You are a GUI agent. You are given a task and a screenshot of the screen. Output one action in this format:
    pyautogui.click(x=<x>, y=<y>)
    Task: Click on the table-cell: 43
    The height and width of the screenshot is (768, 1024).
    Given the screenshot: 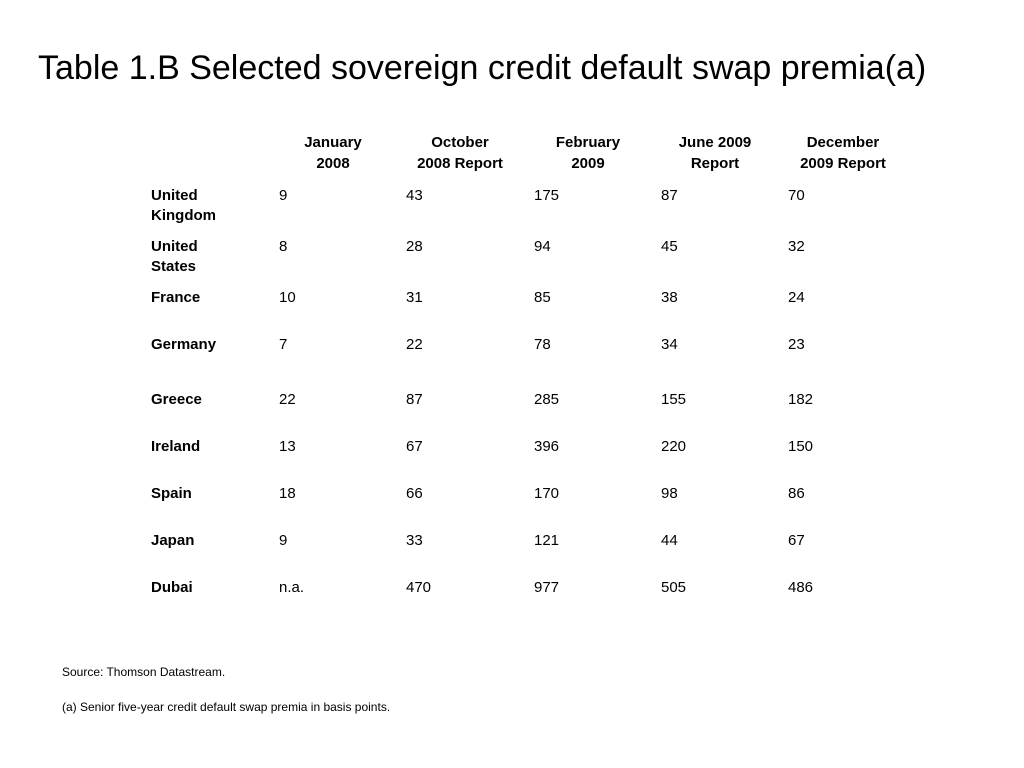 What is the action you would take?
    pyautogui.click(x=414, y=195)
    